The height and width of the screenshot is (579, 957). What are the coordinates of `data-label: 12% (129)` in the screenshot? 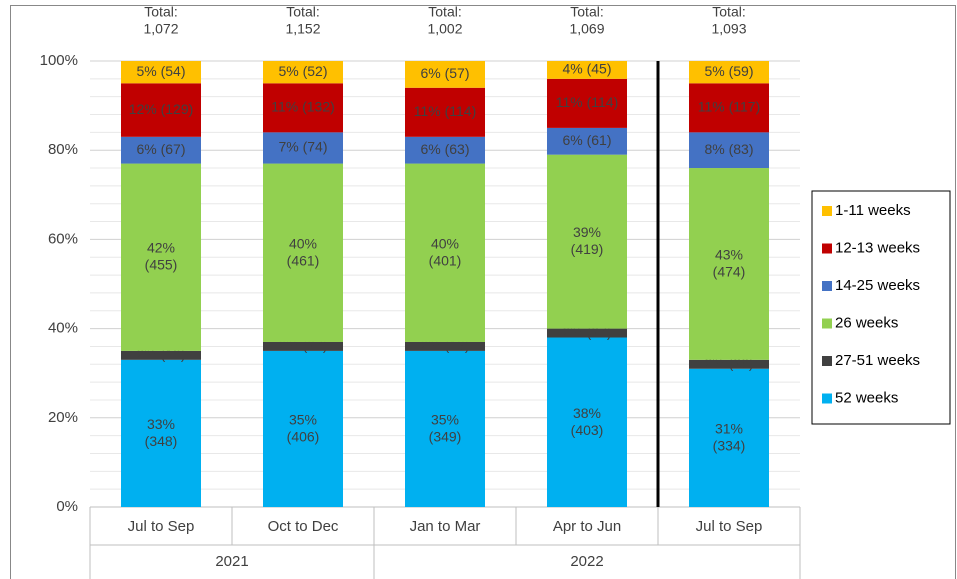 It's located at (161, 109).